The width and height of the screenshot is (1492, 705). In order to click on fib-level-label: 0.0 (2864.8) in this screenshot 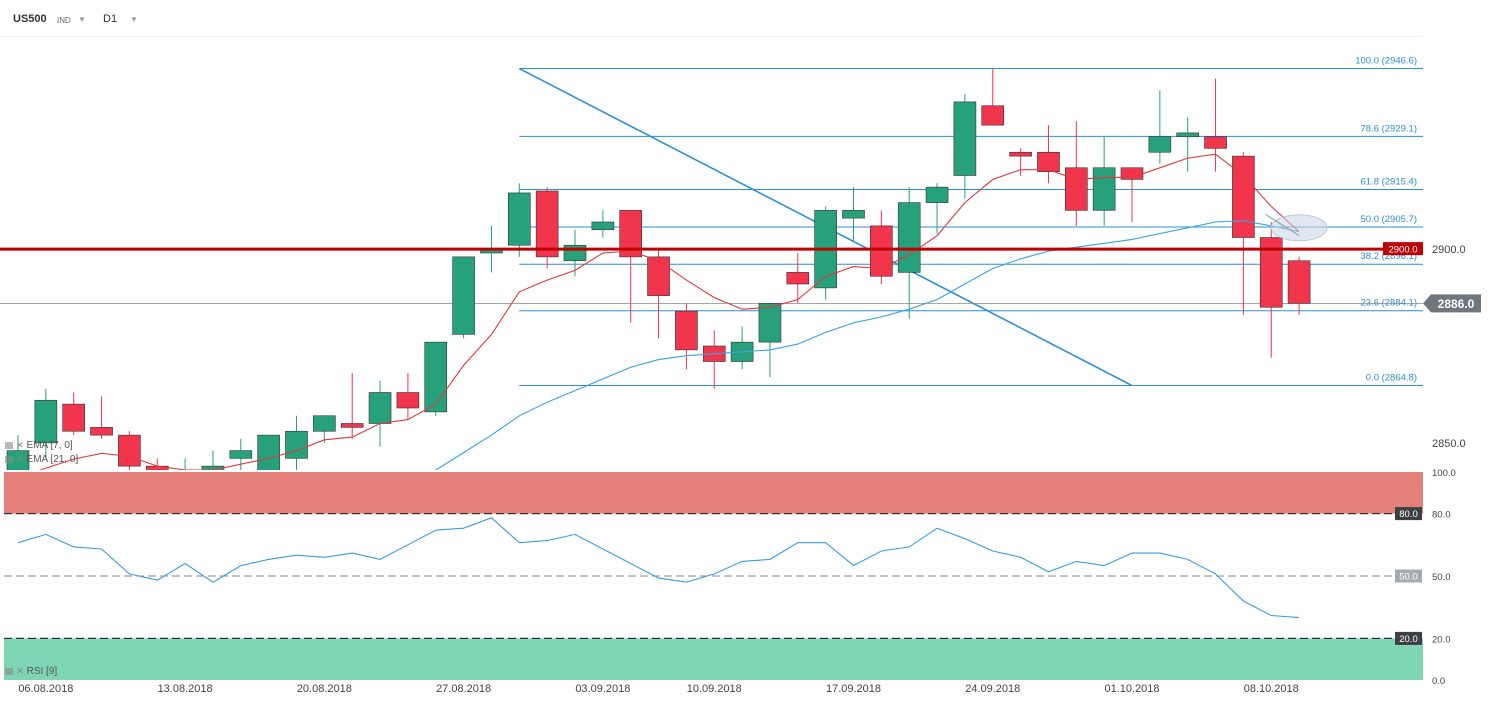, I will do `click(1391, 378)`.